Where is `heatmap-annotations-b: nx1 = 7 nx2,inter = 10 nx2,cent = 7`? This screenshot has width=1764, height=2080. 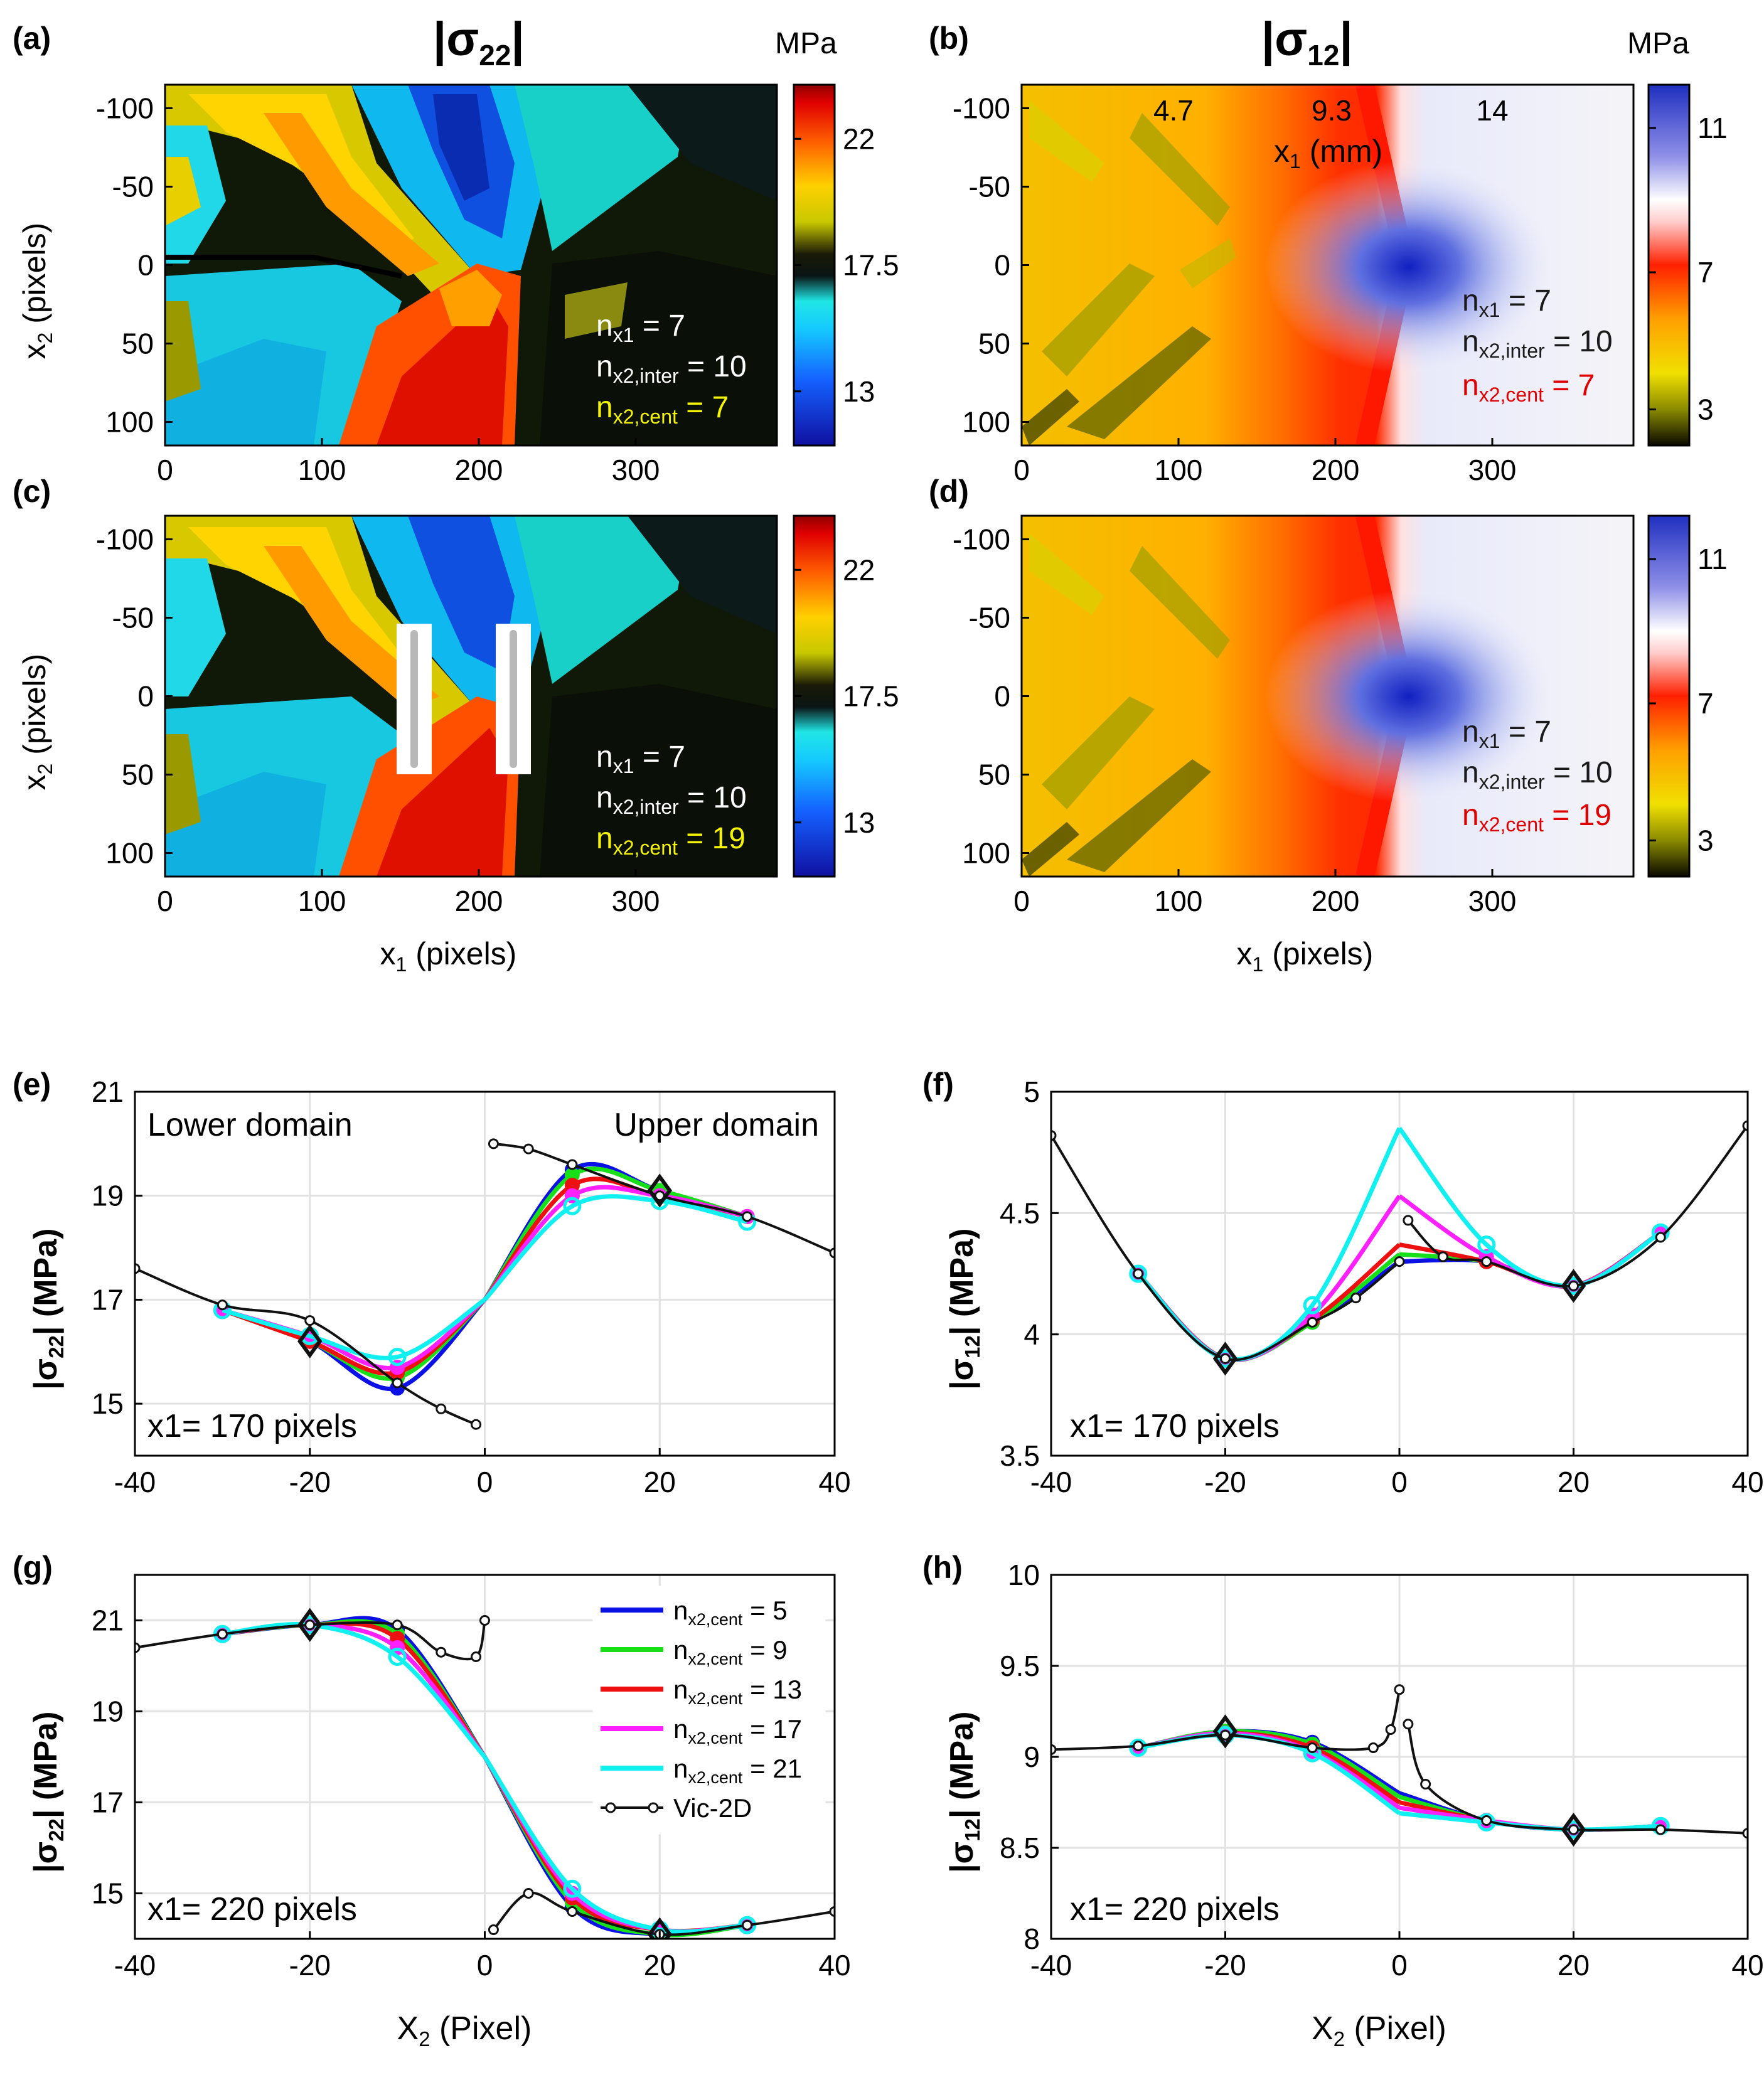 heatmap-annotations-b: nx1 = 7 nx2,inter = 10 nx2,cent = 7 is located at coordinates (1538, 345).